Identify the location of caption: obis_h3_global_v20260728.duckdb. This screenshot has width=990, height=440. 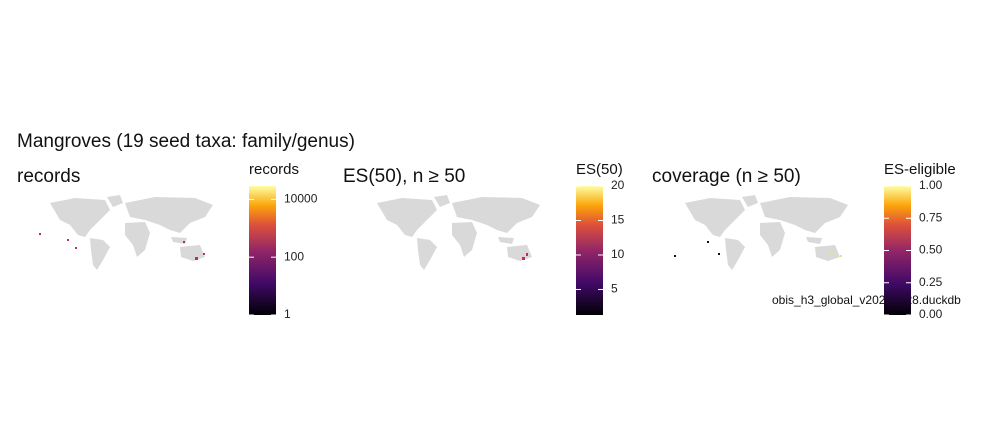
(866, 300).